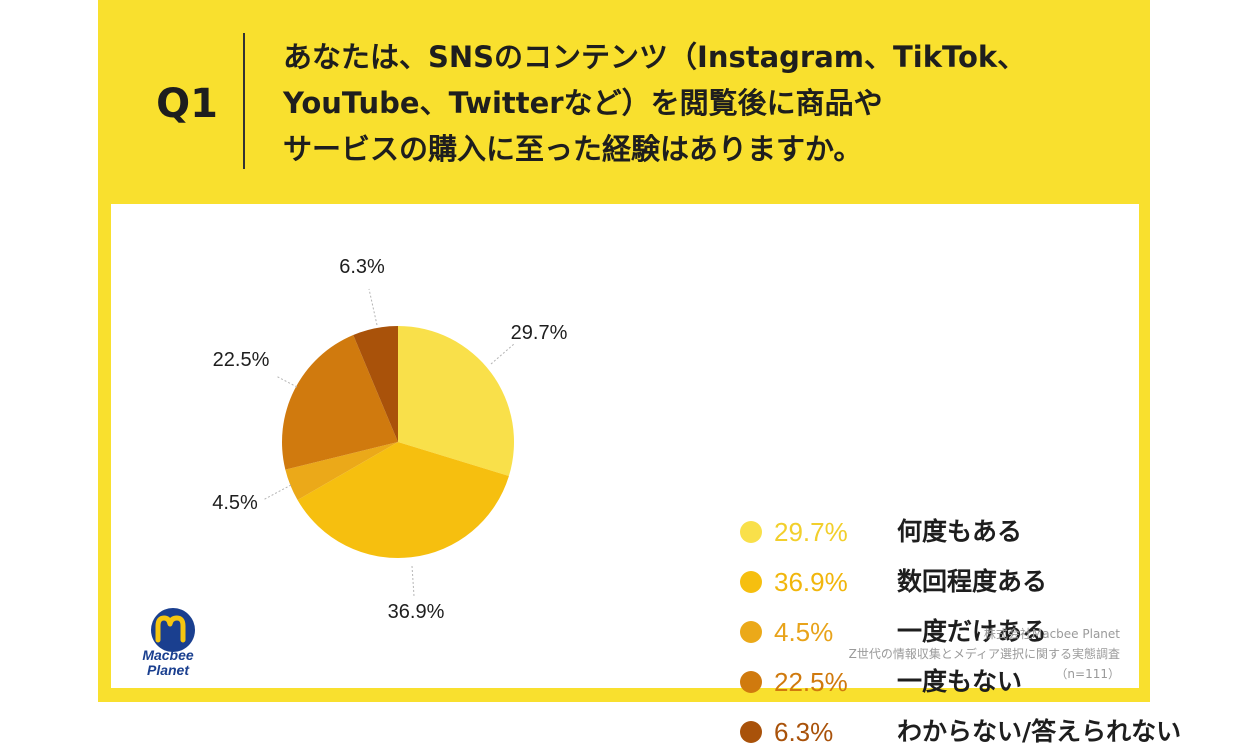  What do you see at coordinates (972, 631) in the screenshot?
I see `legend-label: 一度だけある` at bounding box center [972, 631].